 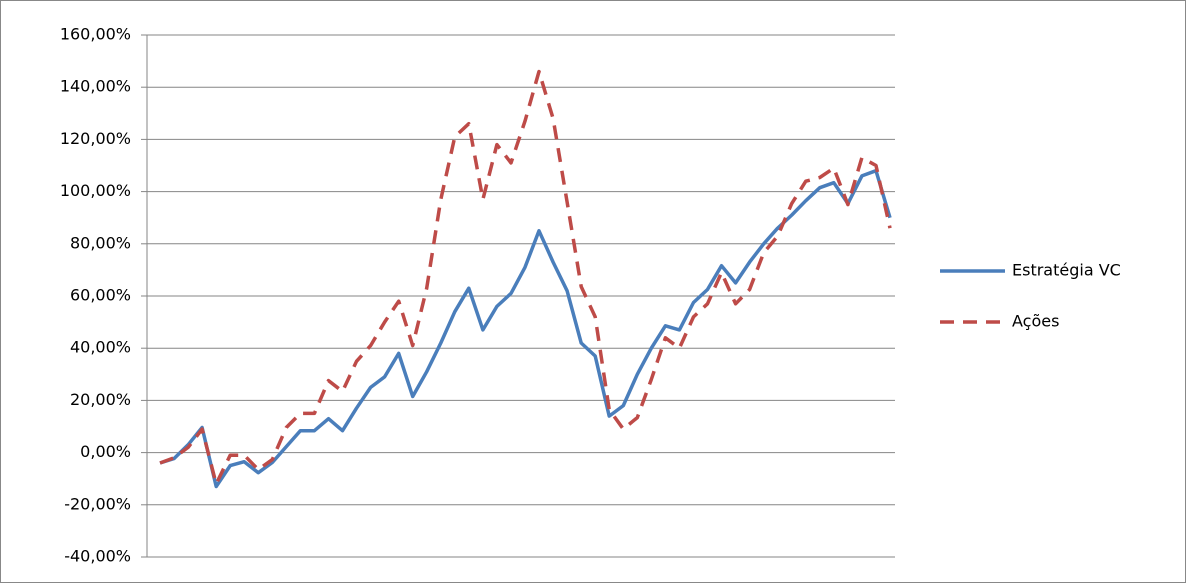 I want to click on y-tick-label: 40,00%, so click(x=100, y=347).